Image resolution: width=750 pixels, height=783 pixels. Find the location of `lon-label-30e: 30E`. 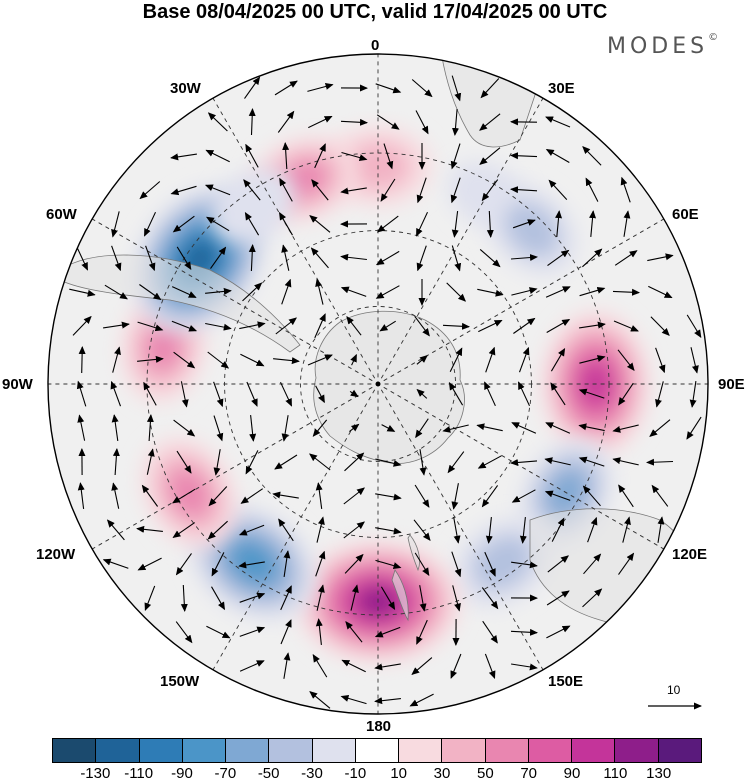

lon-label-30e: 30E is located at coordinates (561, 88).